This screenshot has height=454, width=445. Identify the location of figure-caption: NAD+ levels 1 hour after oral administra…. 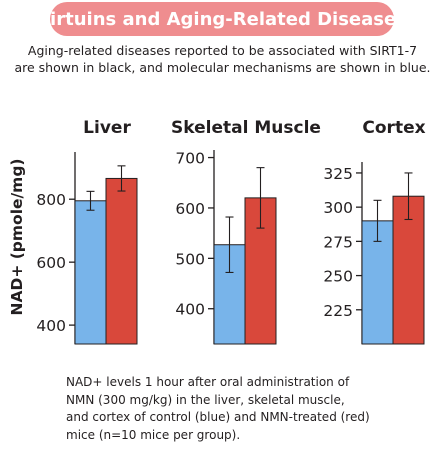
(251, 409).